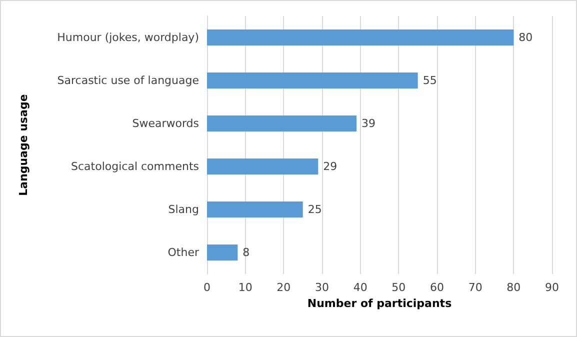  What do you see at coordinates (369, 123) in the screenshot?
I see `data-label: 39` at bounding box center [369, 123].